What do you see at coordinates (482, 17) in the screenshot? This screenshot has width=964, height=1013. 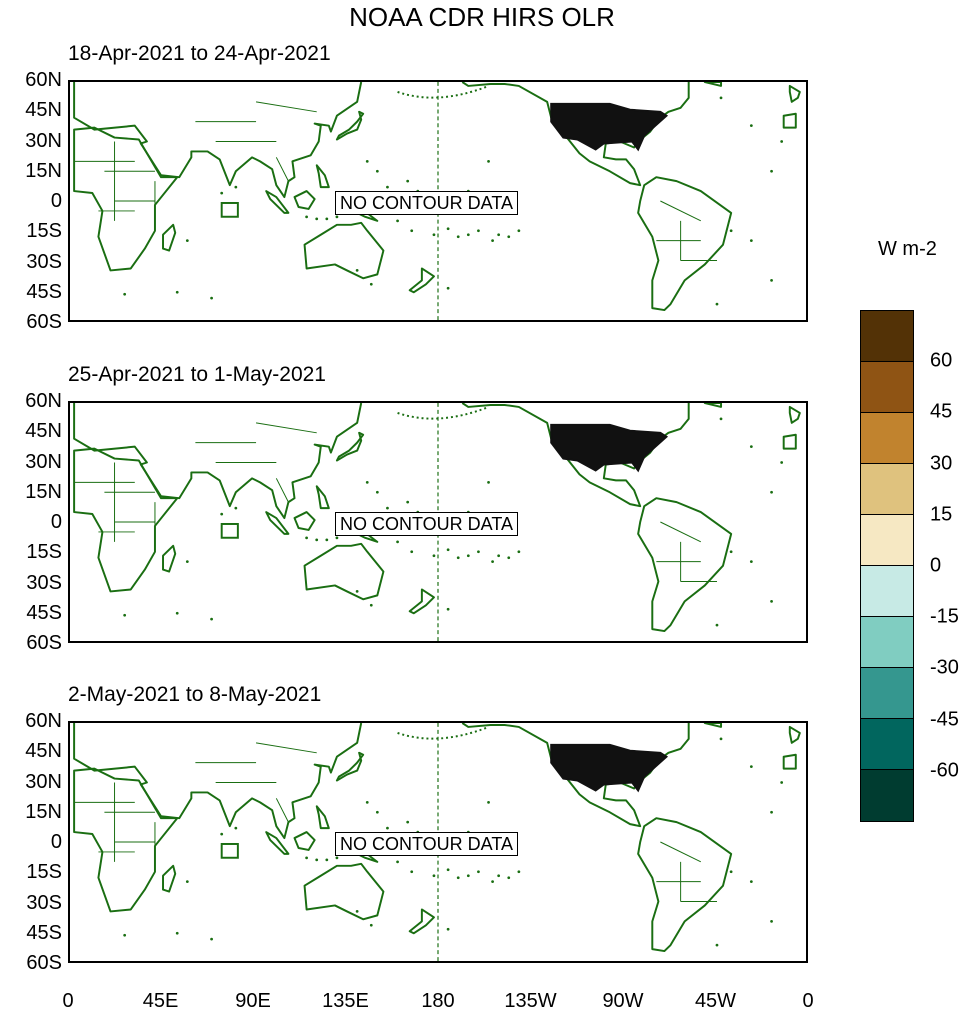 I see `figure-title: NOAA CDR HIRS OLR` at bounding box center [482, 17].